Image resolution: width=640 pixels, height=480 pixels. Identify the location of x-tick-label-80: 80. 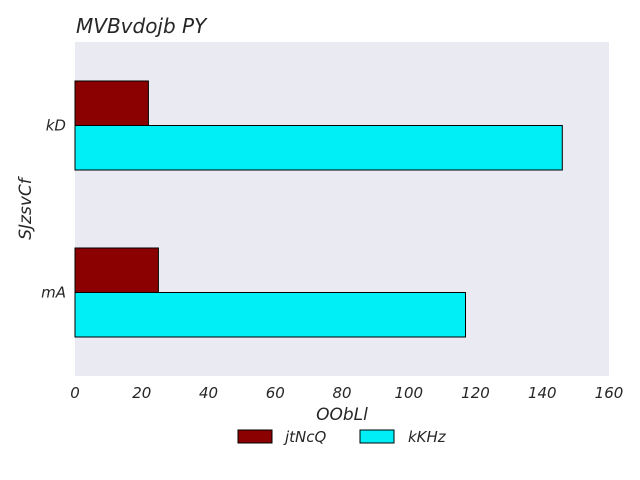
(341, 393).